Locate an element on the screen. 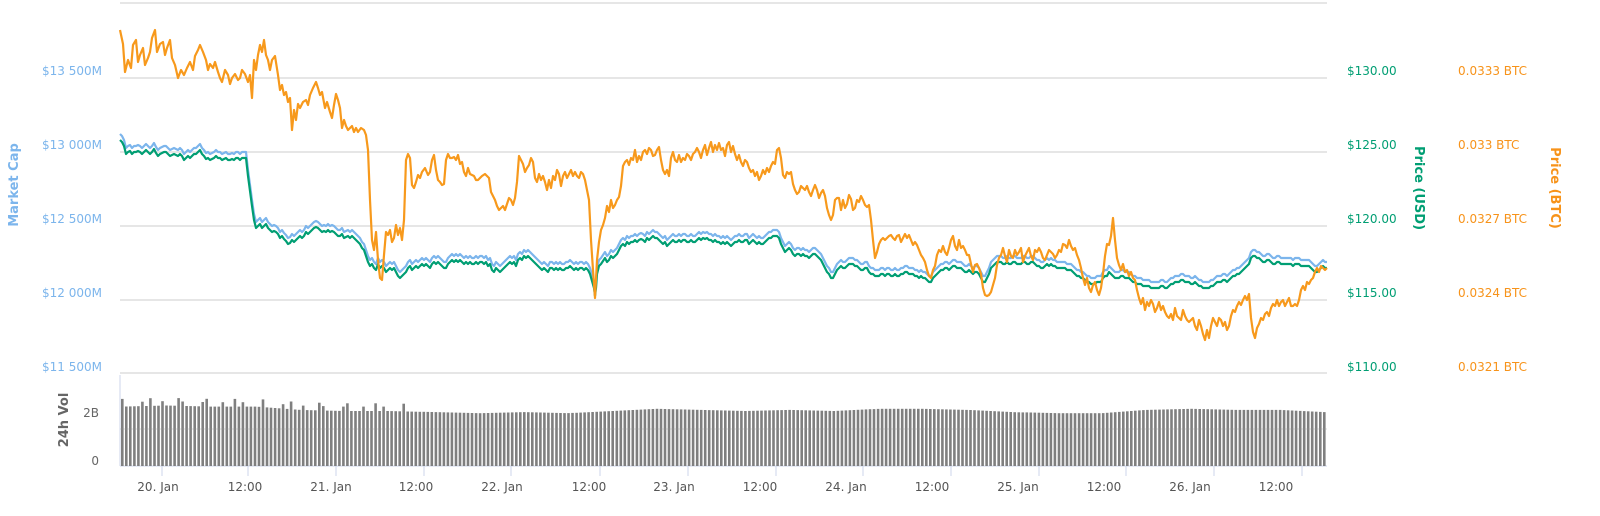 This screenshot has height=516, width=1600. mcap-tick: $11 500M is located at coordinates (72, 367).